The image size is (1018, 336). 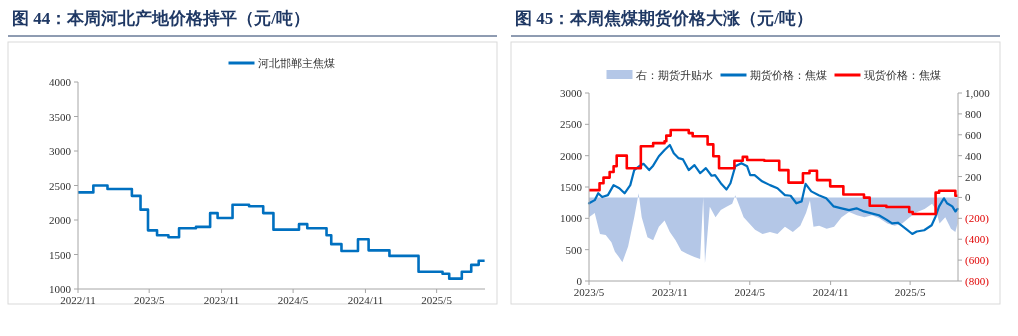 I want to click on legend-label: 期货价格：焦煤, so click(x=788, y=75).